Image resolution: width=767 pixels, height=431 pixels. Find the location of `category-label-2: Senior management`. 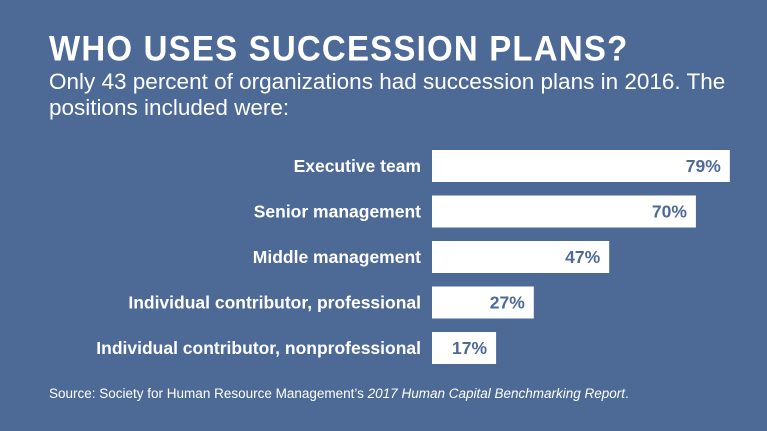

category-label-2: Senior management is located at coordinates (337, 212).